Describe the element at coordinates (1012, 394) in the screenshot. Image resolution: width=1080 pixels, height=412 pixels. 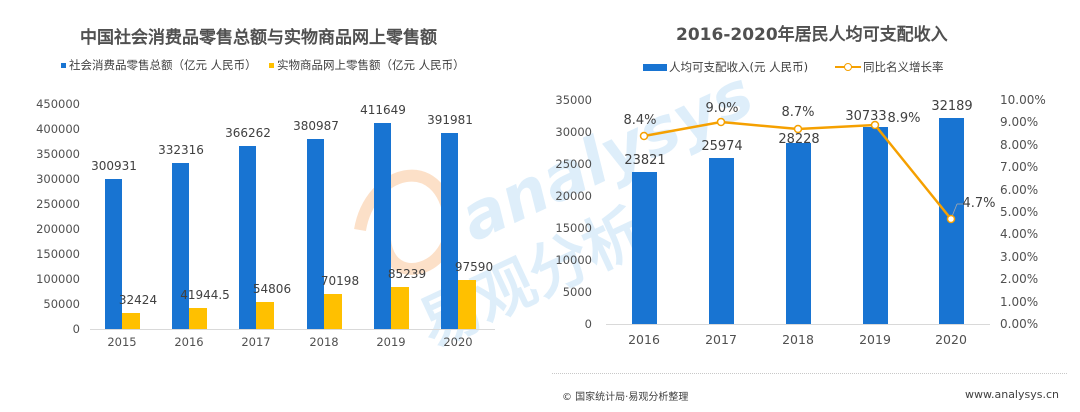
I see `footer-website: www.analysys.cn` at that location.